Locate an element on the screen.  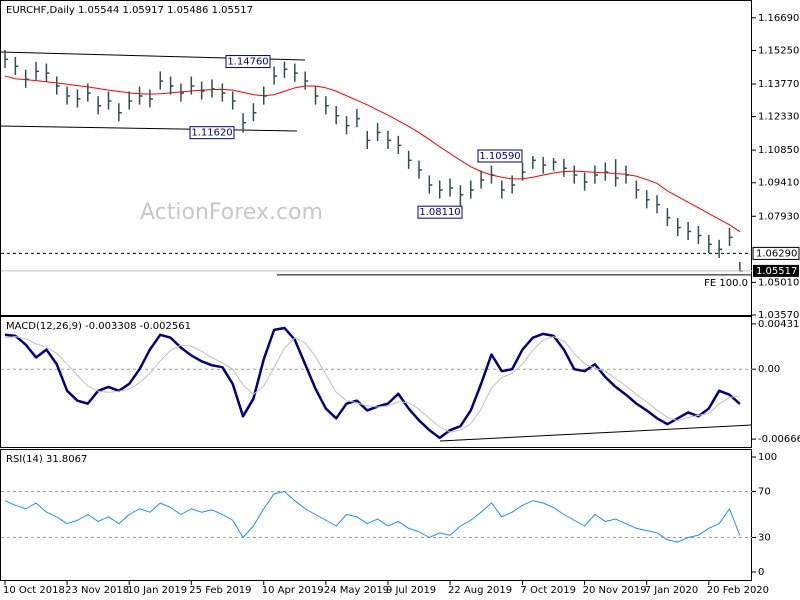
annotation-label: 1.14760 is located at coordinates (247, 62).